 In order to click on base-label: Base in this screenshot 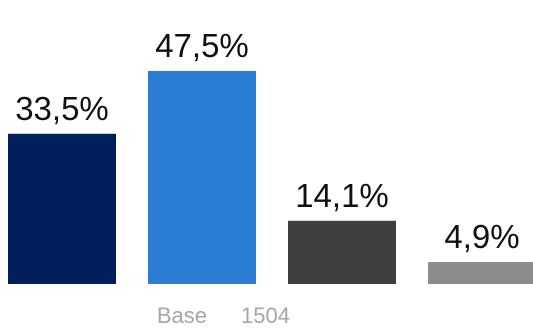, I will do `click(182, 315)`.